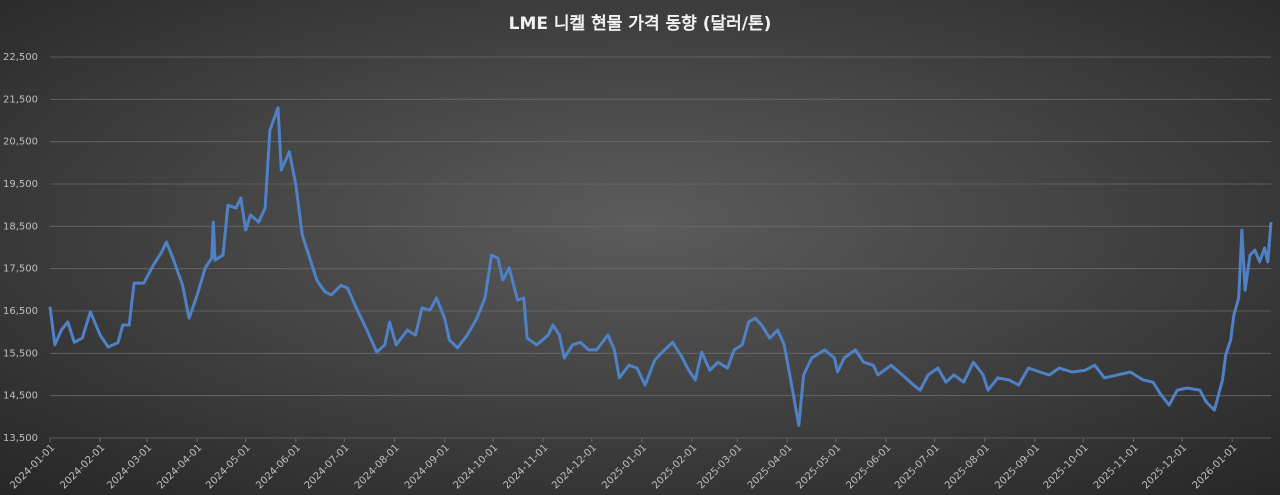 The width and height of the screenshot is (1280, 495). I want to click on y-tick-label: 17,500, so click(20, 269).